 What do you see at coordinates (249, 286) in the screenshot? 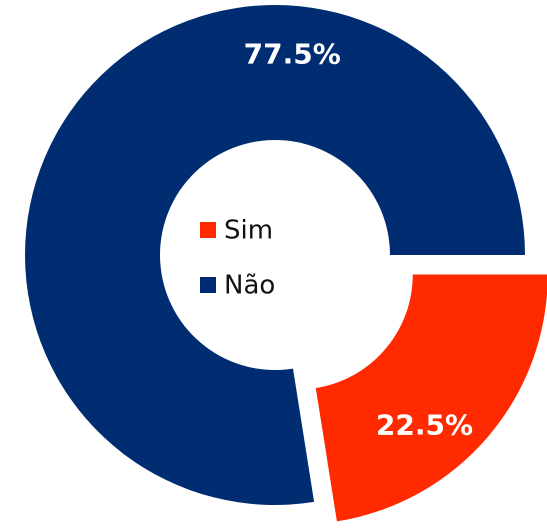
I see `legend-label: Não` at bounding box center [249, 286].